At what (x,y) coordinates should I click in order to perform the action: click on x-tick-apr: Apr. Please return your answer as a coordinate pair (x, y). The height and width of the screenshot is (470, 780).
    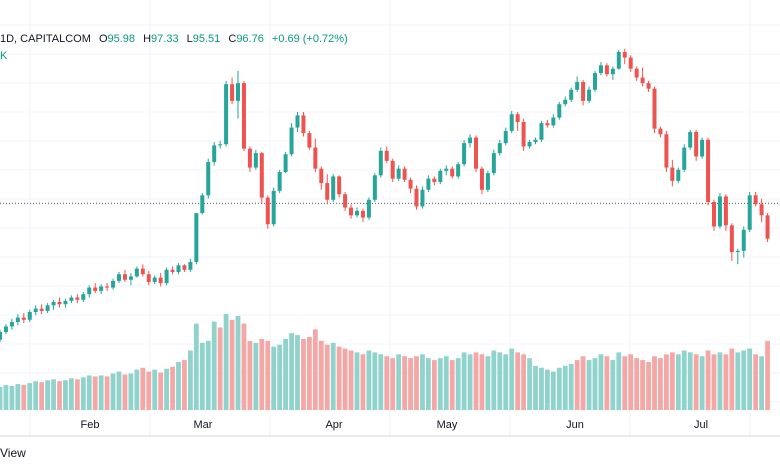
    Looking at the image, I should click on (333, 425).